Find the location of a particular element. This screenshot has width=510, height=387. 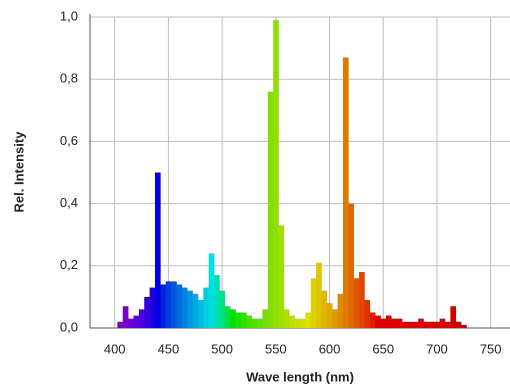

x-tick-label: 550 is located at coordinates (276, 348).